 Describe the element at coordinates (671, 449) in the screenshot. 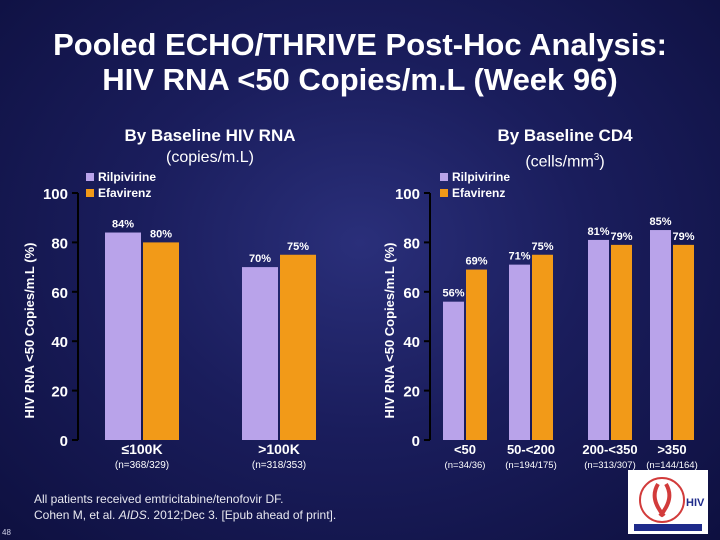

I see `right-category-label: >350` at that location.